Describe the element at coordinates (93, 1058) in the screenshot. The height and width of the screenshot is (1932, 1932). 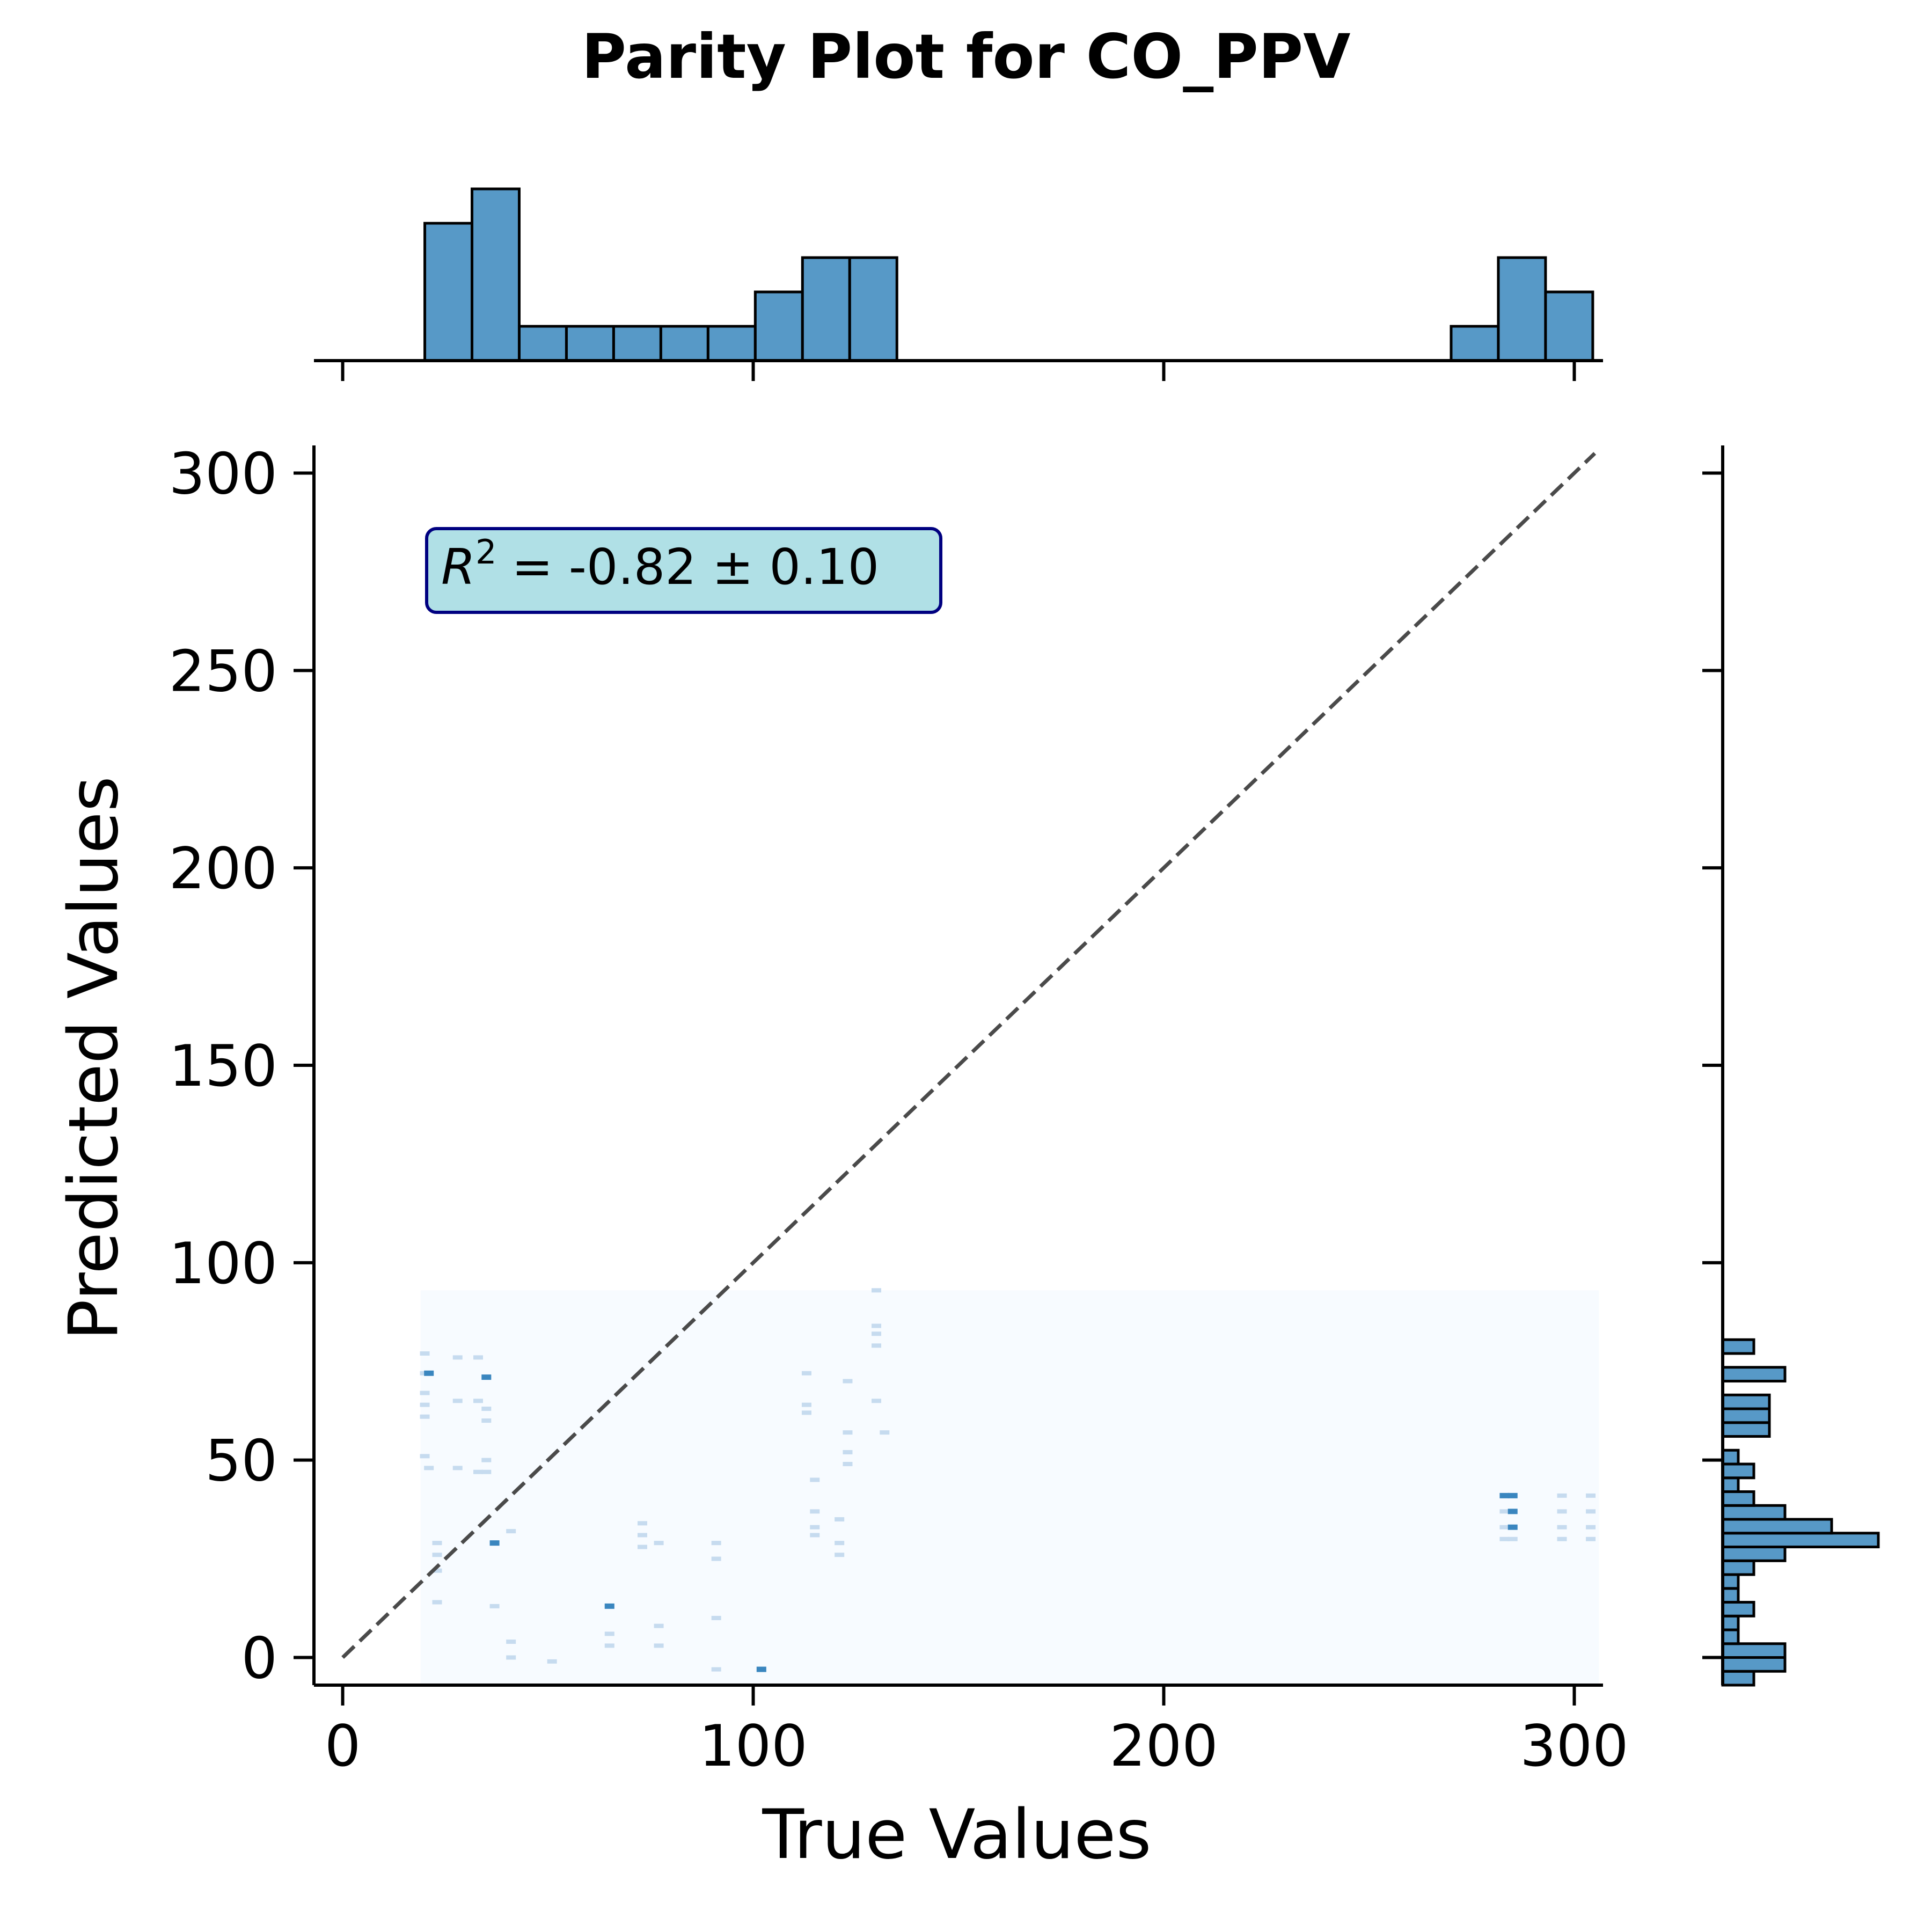
I see `y-axis-label: Predicted Values` at that location.